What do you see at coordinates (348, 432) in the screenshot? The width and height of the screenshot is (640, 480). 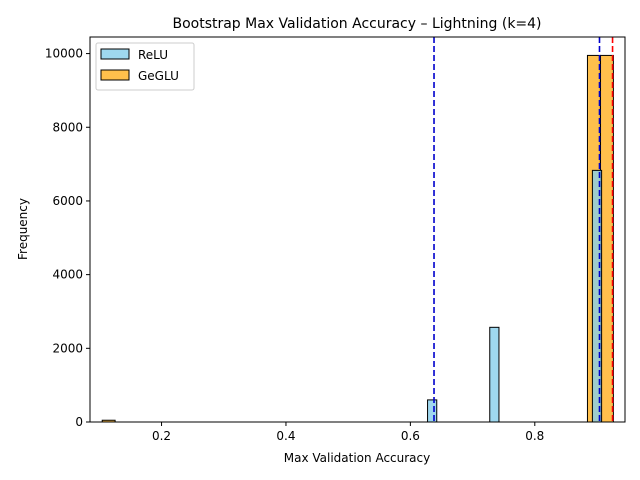 I see `x-axis-ticks: 0.2 0.4 0.6 0.8` at bounding box center [348, 432].